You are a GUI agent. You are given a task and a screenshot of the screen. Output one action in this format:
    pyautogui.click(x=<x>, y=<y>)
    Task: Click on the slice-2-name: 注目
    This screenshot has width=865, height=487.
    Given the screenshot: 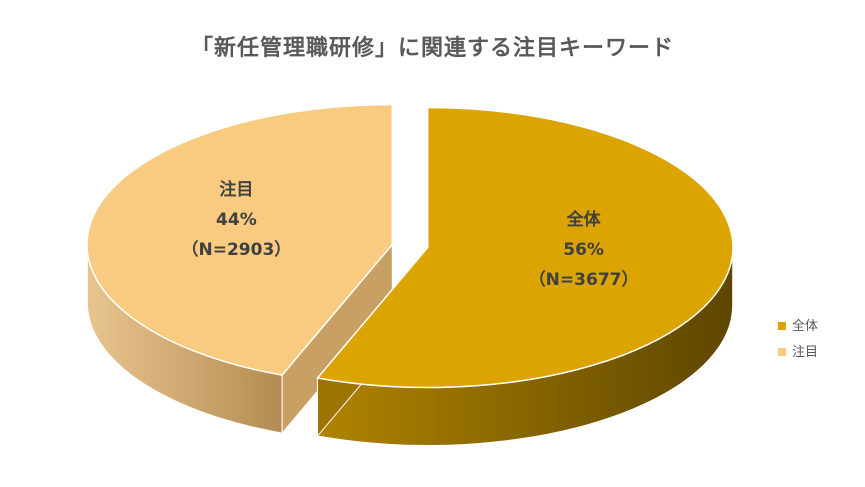 What is the action you would take?
    pyautogui.click(x=236, y=189)
    